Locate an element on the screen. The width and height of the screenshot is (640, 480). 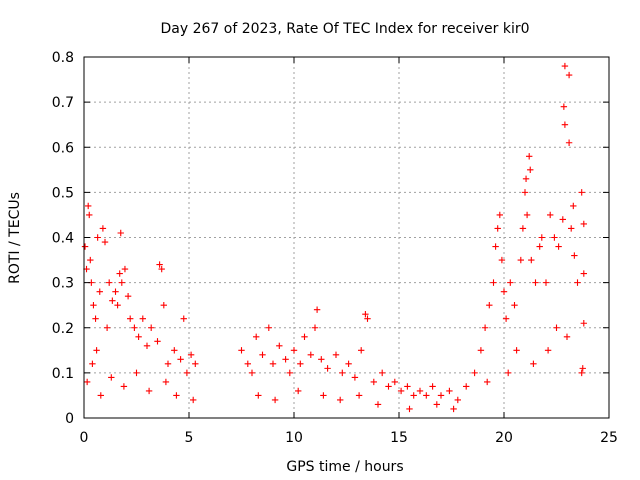
y-axis-title: ROTI / TECUs is located at coordinates (15, 238).